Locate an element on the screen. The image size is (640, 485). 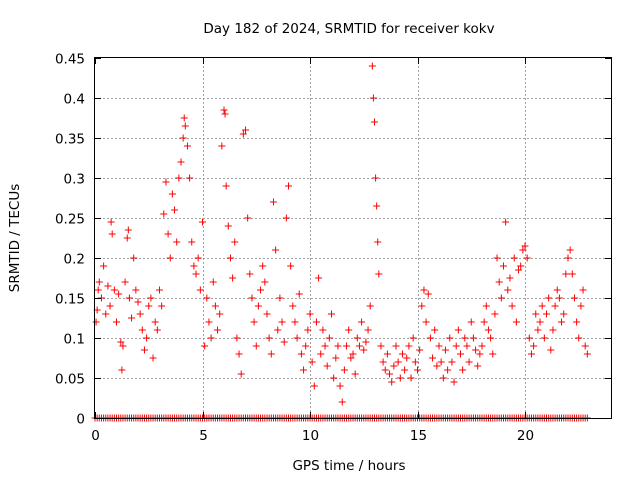
y-tick-label: 0.3 is located at coordinates (74, 180).